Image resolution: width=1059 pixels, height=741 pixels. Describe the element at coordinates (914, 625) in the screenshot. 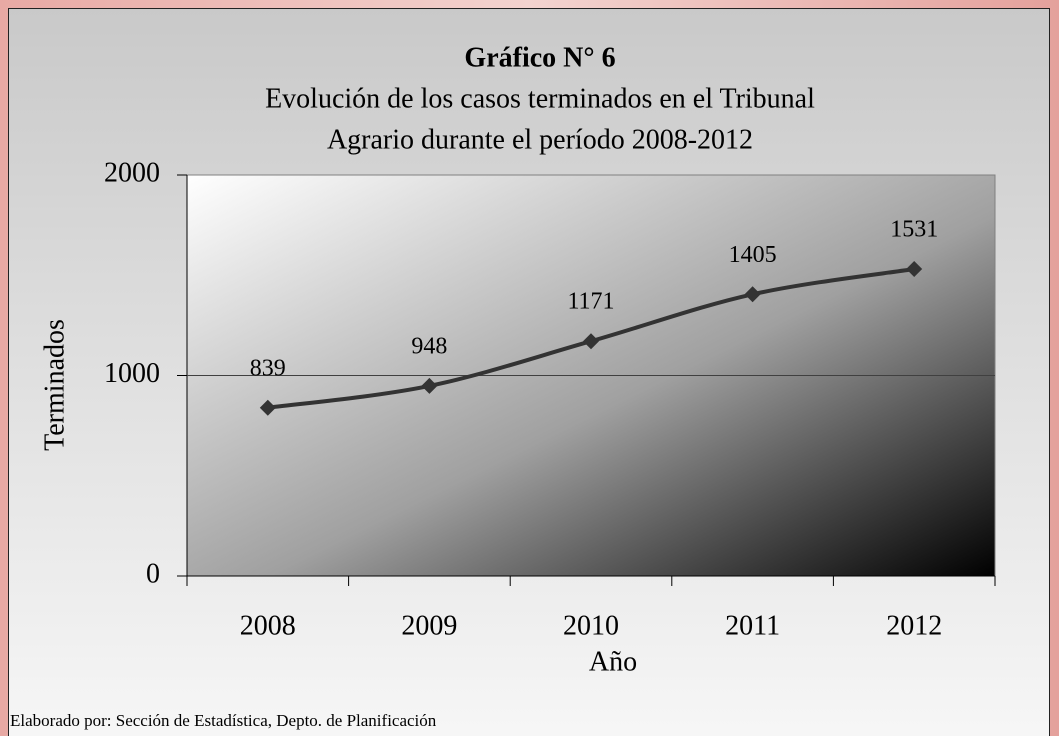

I see `x-tick-label: 2012` at that location.